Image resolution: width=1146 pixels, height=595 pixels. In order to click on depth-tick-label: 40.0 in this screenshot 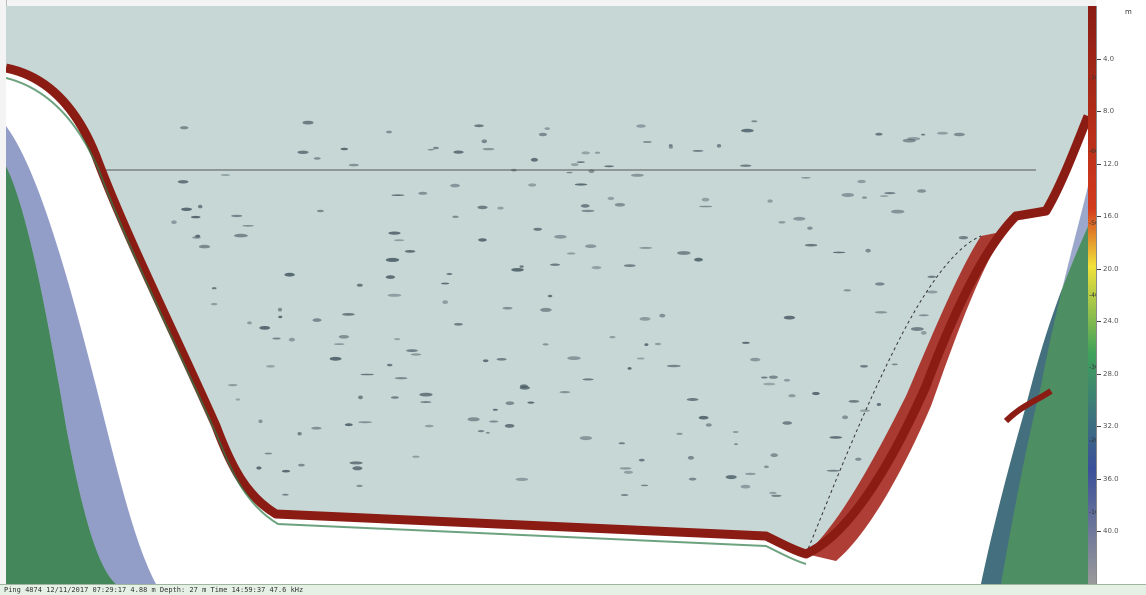, I will do `click(1111, 531)`.